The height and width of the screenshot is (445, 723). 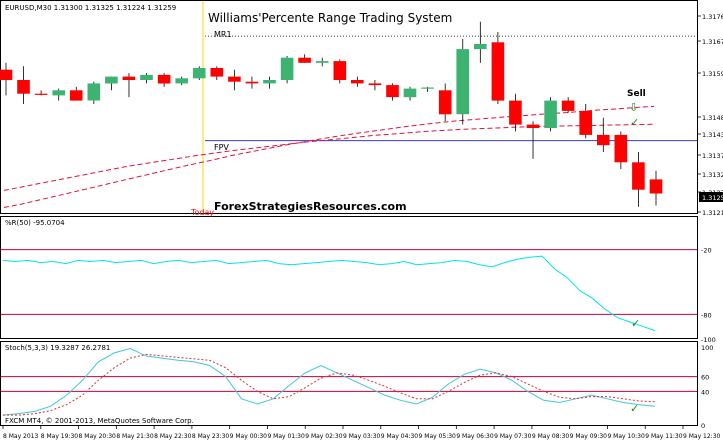 I want to click on time-tick-label: 9 May 08:30, so click(x=551, y=436).